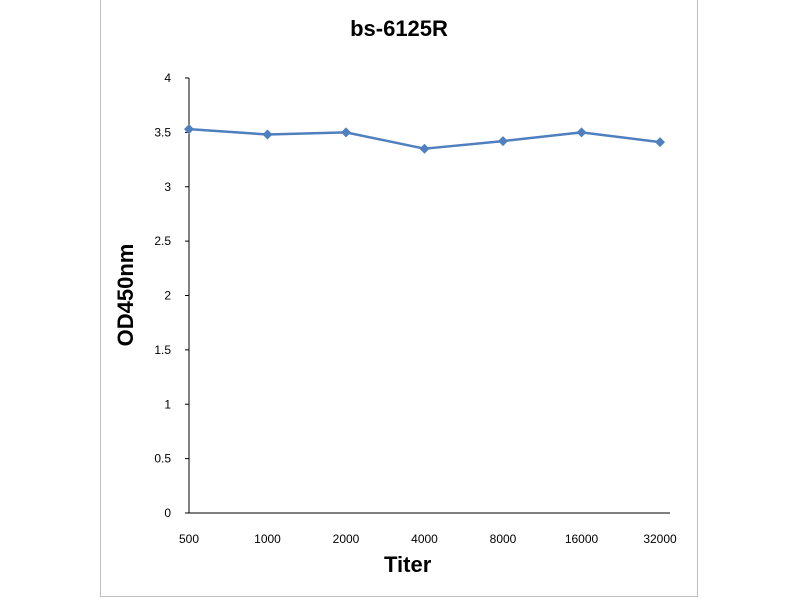 The width and height of the screenshot is (800, 600). I want to click on x-tick-label: 8000, so click(503, 539).